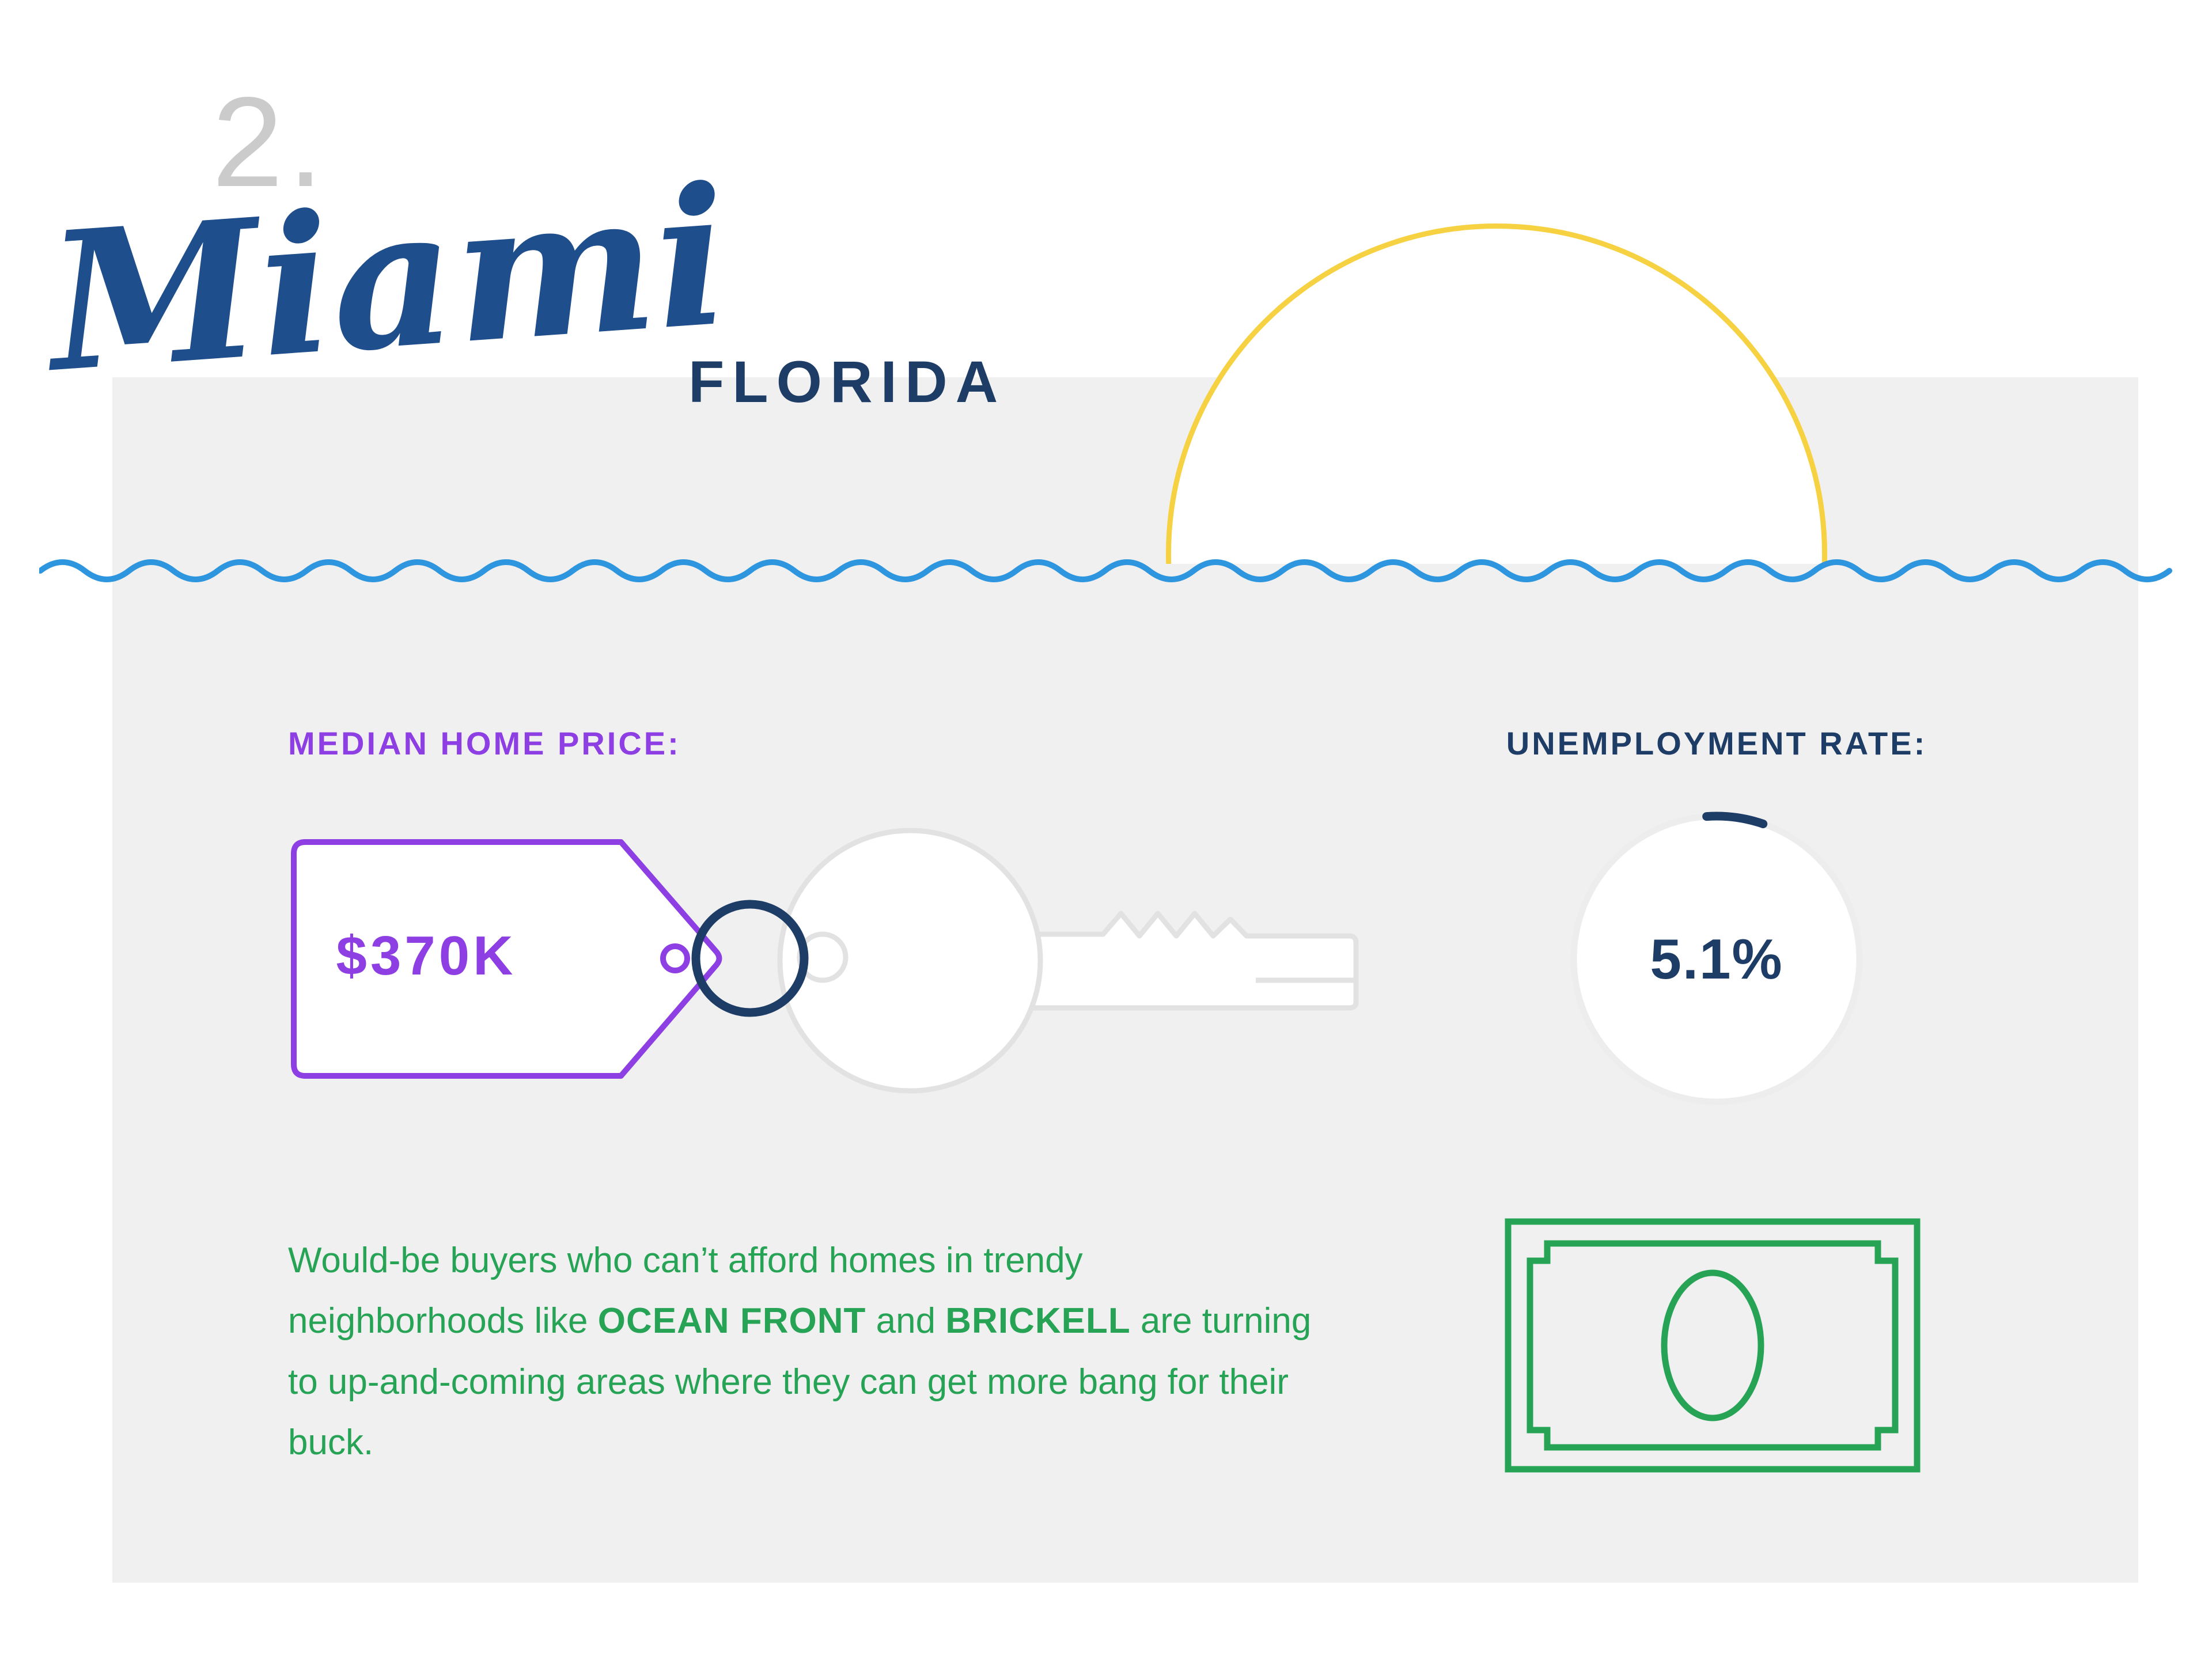 The height and width of the screenshot is (1657, 2212). What do you see at coordinates (388, 279) in the screenshot?
I see `city-script-title: Miami` at bounding box center [388, 279].